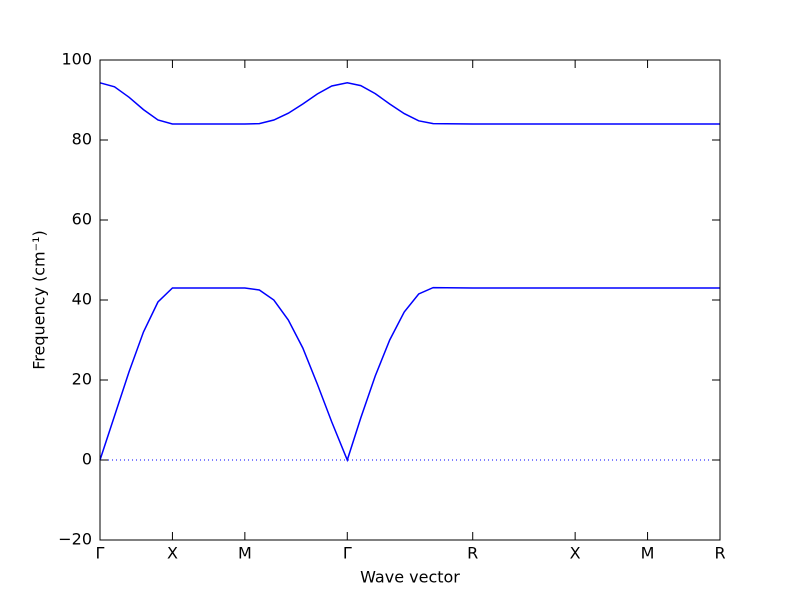 The width and height of the screenshot is (800, 600). What do you see at coordinates (410, 577) in the screenshot?
I see `x-axis-label: Wave vector` at bounding box center [410, 577].